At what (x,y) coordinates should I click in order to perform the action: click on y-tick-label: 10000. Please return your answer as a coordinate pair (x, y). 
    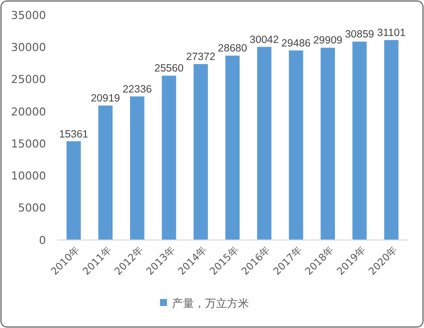
    Looking at the image, I should click on (28, 176).